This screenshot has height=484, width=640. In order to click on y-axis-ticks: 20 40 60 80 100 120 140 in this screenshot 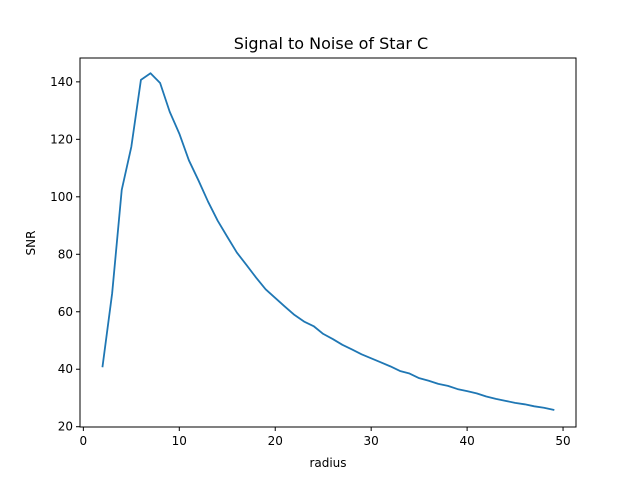, I will do `click(65, 254)`.